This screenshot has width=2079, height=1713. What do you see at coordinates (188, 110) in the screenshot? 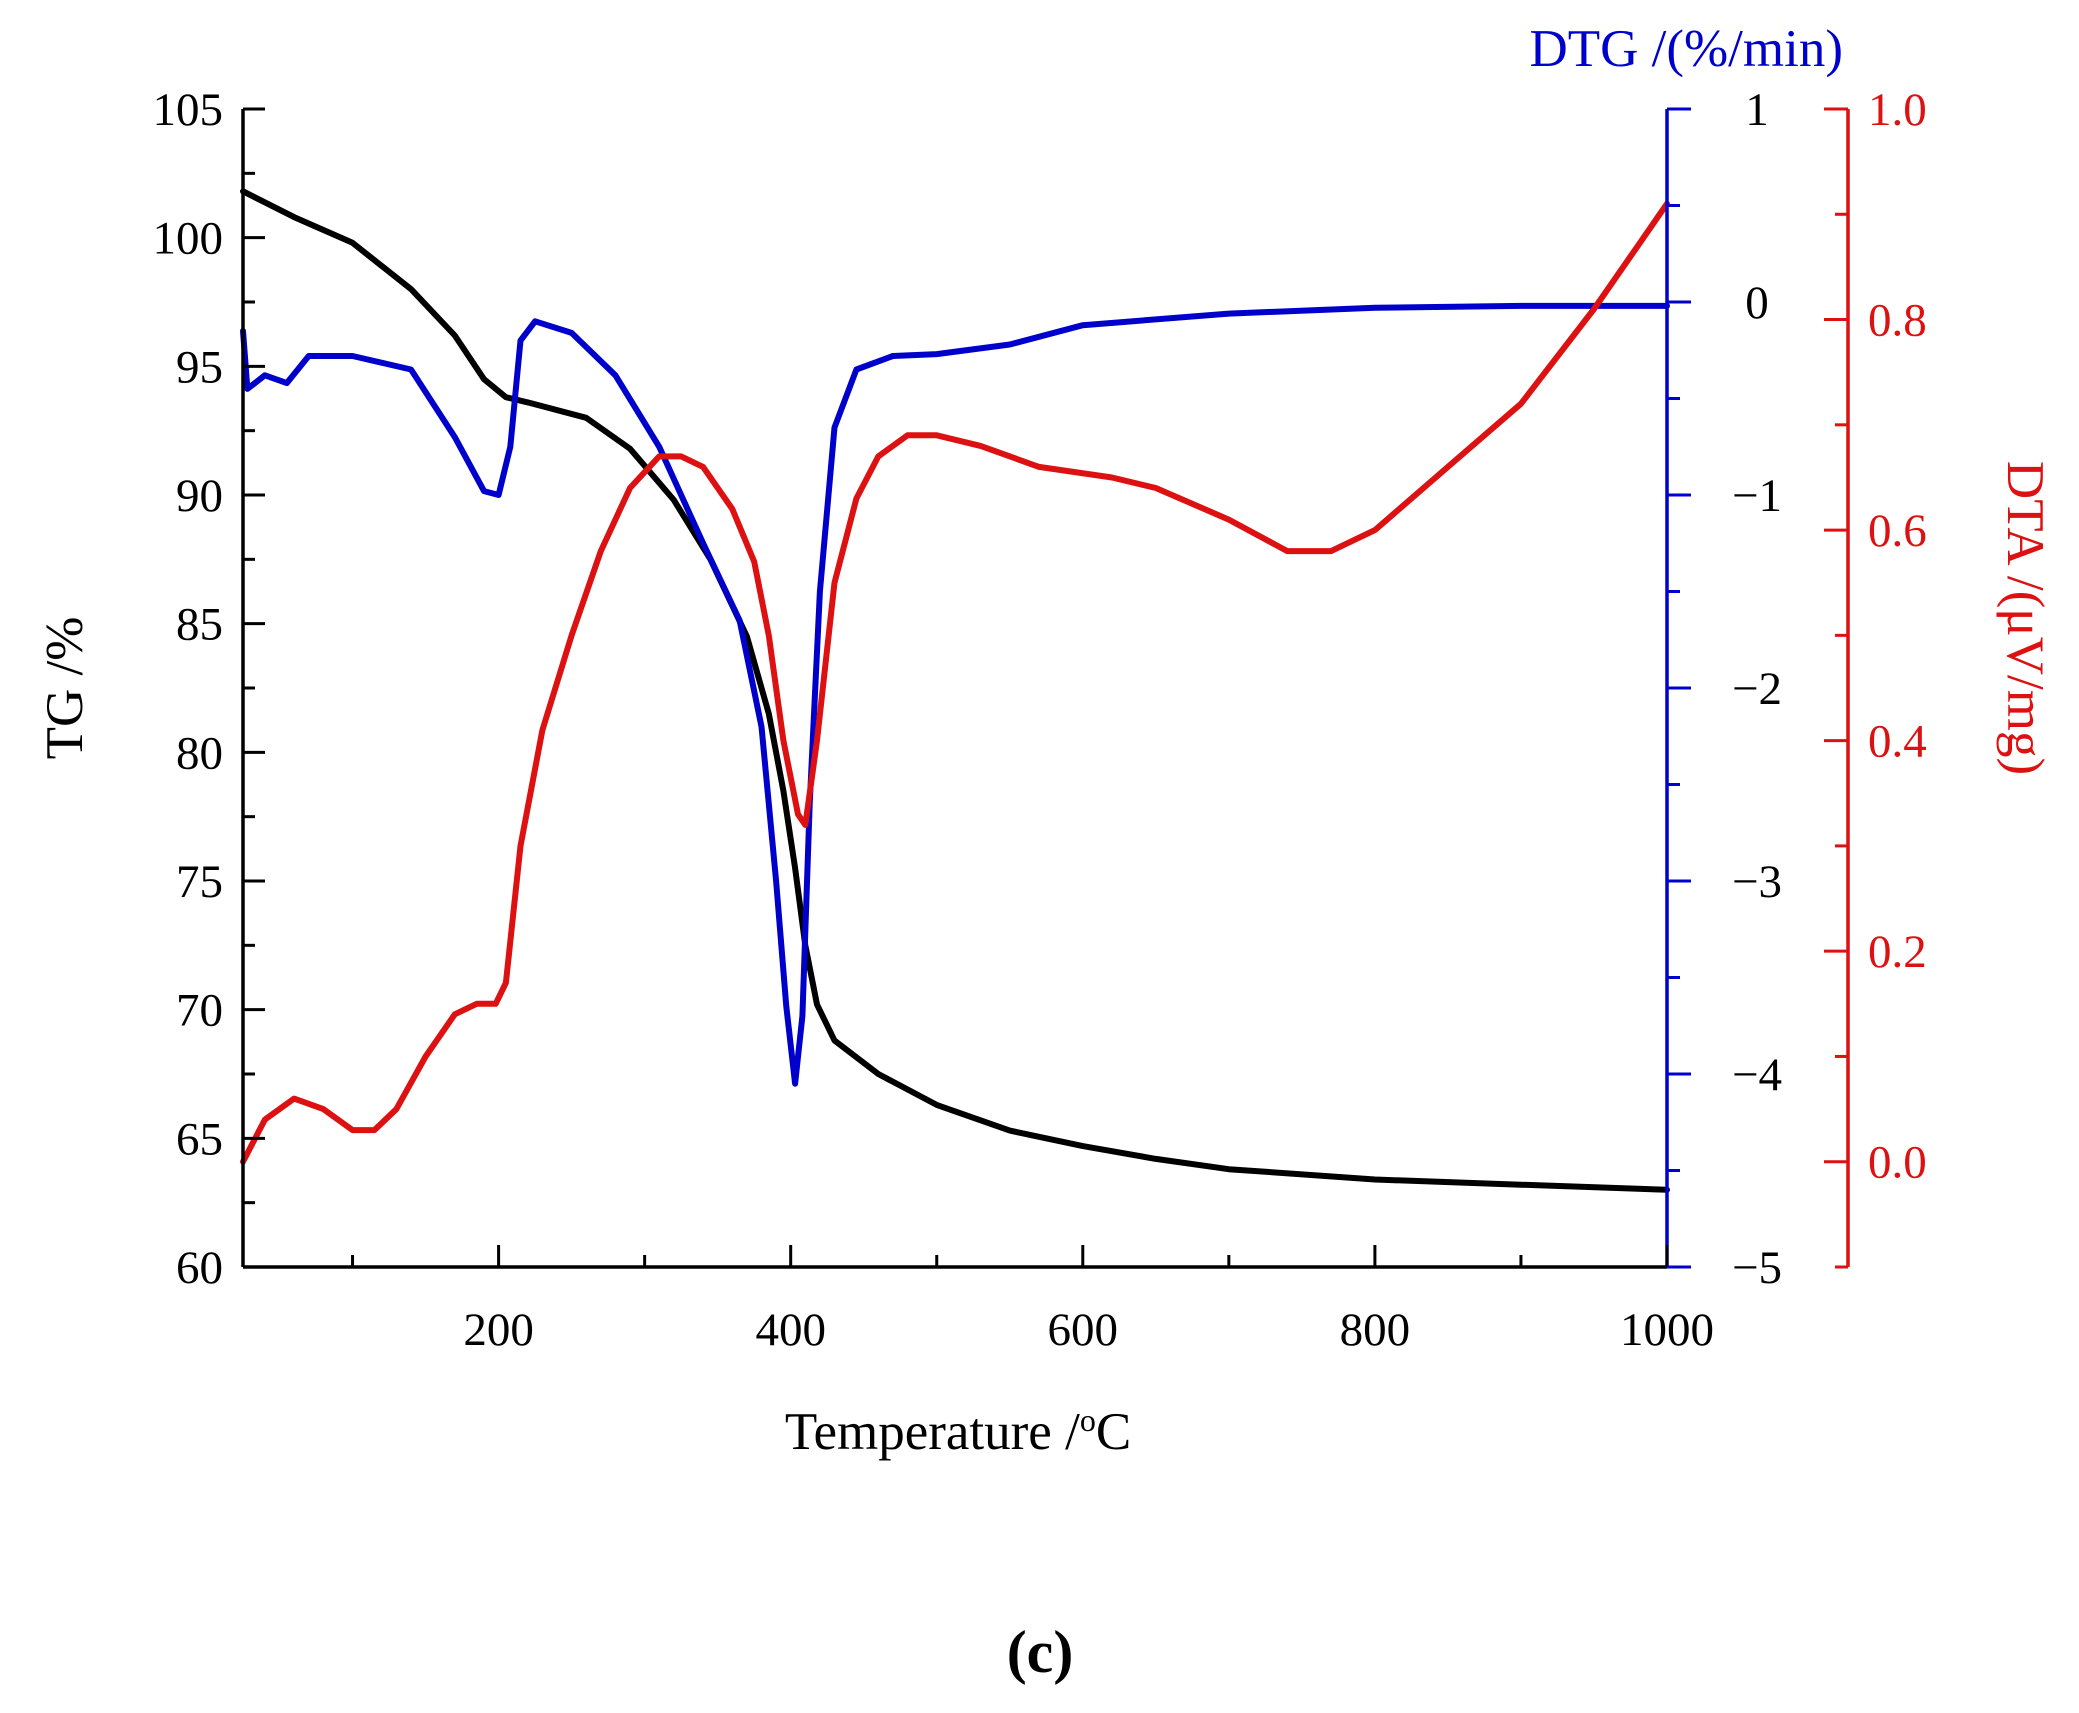
I see `tg-tick-label: 105` at bounding box center [188, 110].